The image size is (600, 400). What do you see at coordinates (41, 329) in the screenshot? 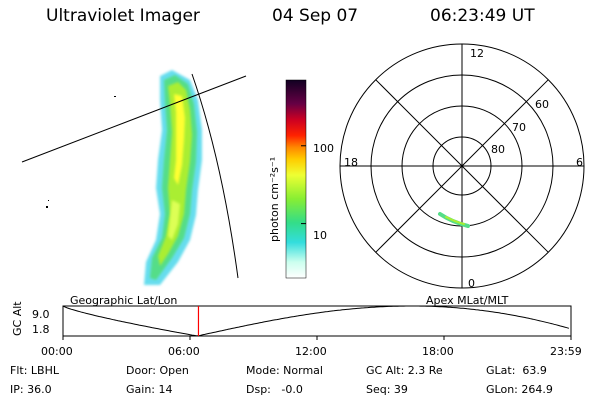
I see `timeline-ytick-min: 1.8` at bounding box center [41, 329].